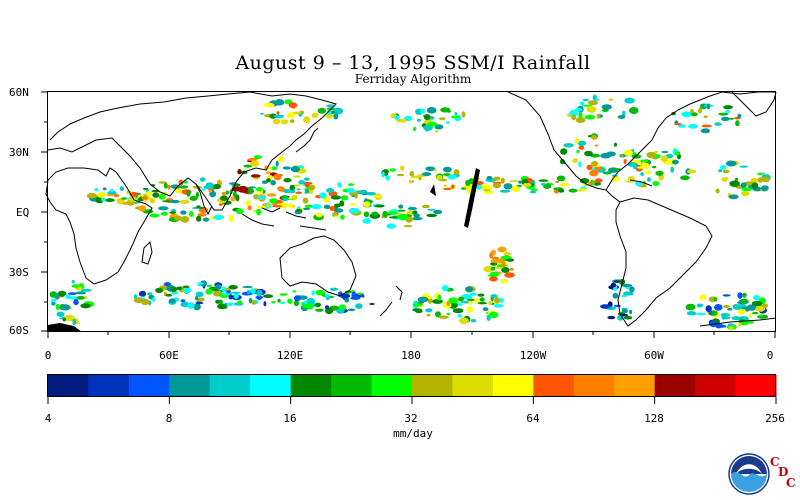 Image resolution: width=800 pixels, height=500 pixels. Describe the element at coordinates (413, 433) in the screenshot. I see `colorbar-unit: mm/day` at that location.